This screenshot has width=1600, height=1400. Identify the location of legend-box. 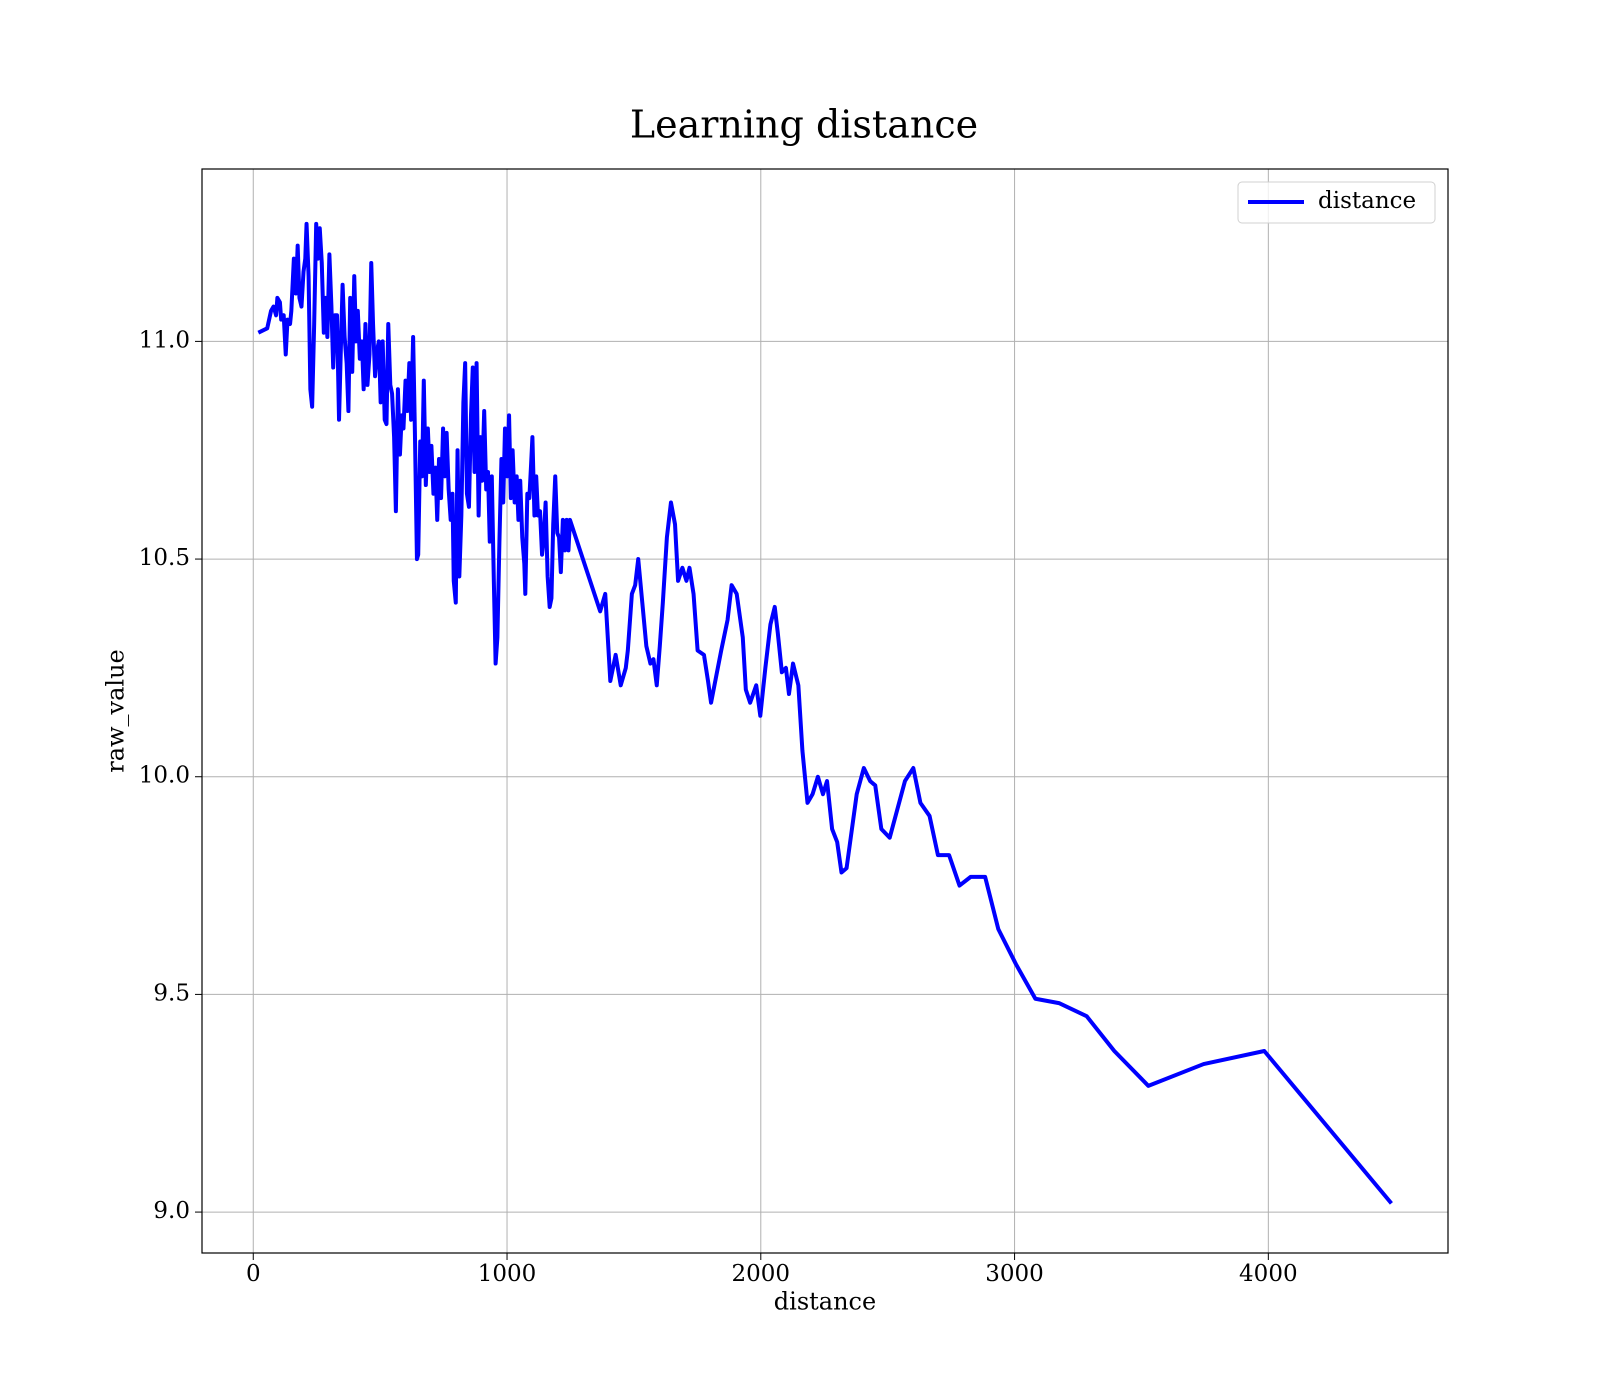
(1336, 202).